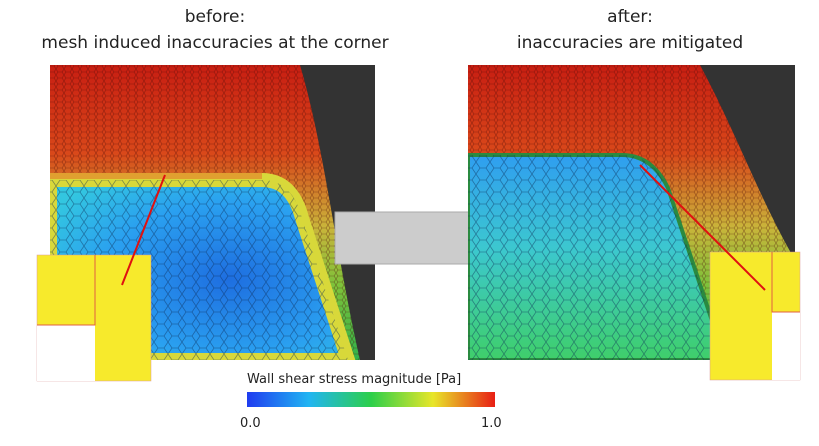 The width and height of the screenshot is (819, 446). Describe the element at coordinates (491, 423) in the screenshot. I see `colorbar-max: 1.0` at that location.